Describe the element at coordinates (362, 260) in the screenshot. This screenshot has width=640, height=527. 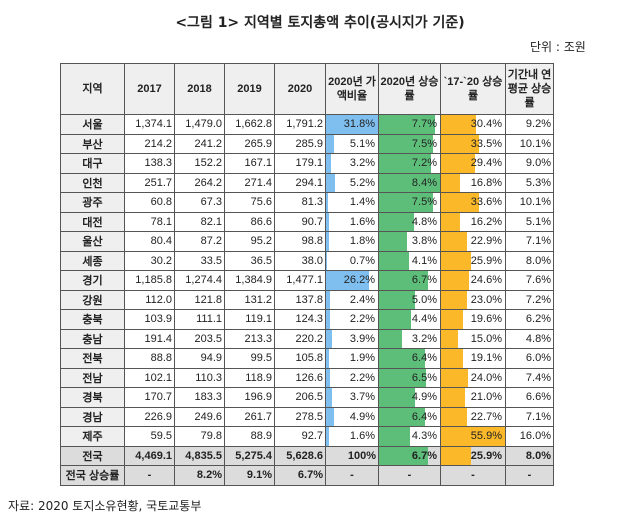
I see `cell-value: 0.7%` at that location.